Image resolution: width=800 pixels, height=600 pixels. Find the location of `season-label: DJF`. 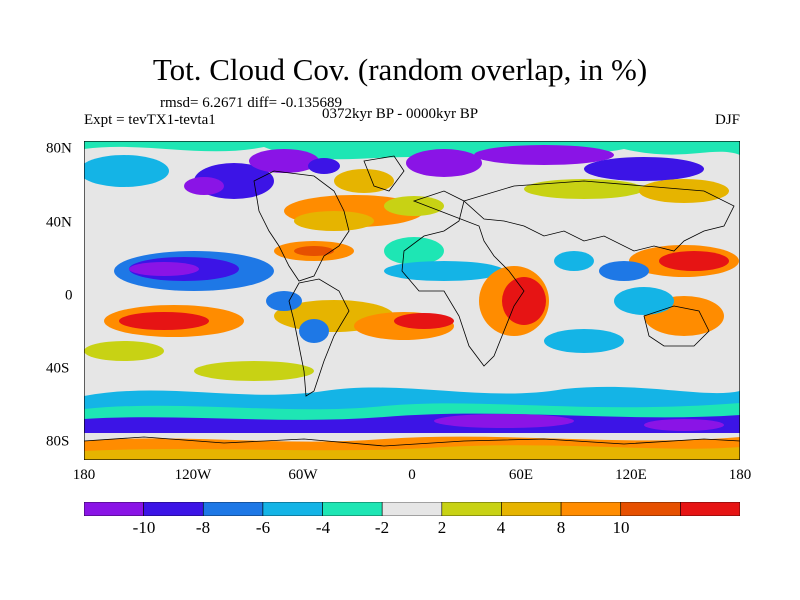

season-label: DJF is located at coordinates (727, 120).